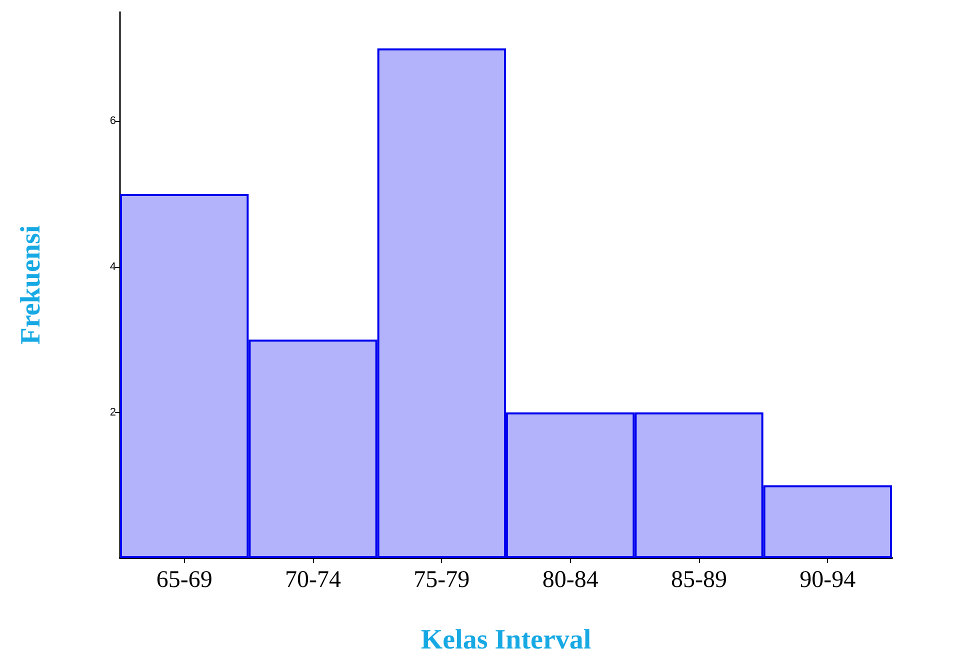 This screenshot has width=962, height=660. Describe the element at coordinates (113, 121) in the screenshot. I see `y-tick-label: 6` at that location.